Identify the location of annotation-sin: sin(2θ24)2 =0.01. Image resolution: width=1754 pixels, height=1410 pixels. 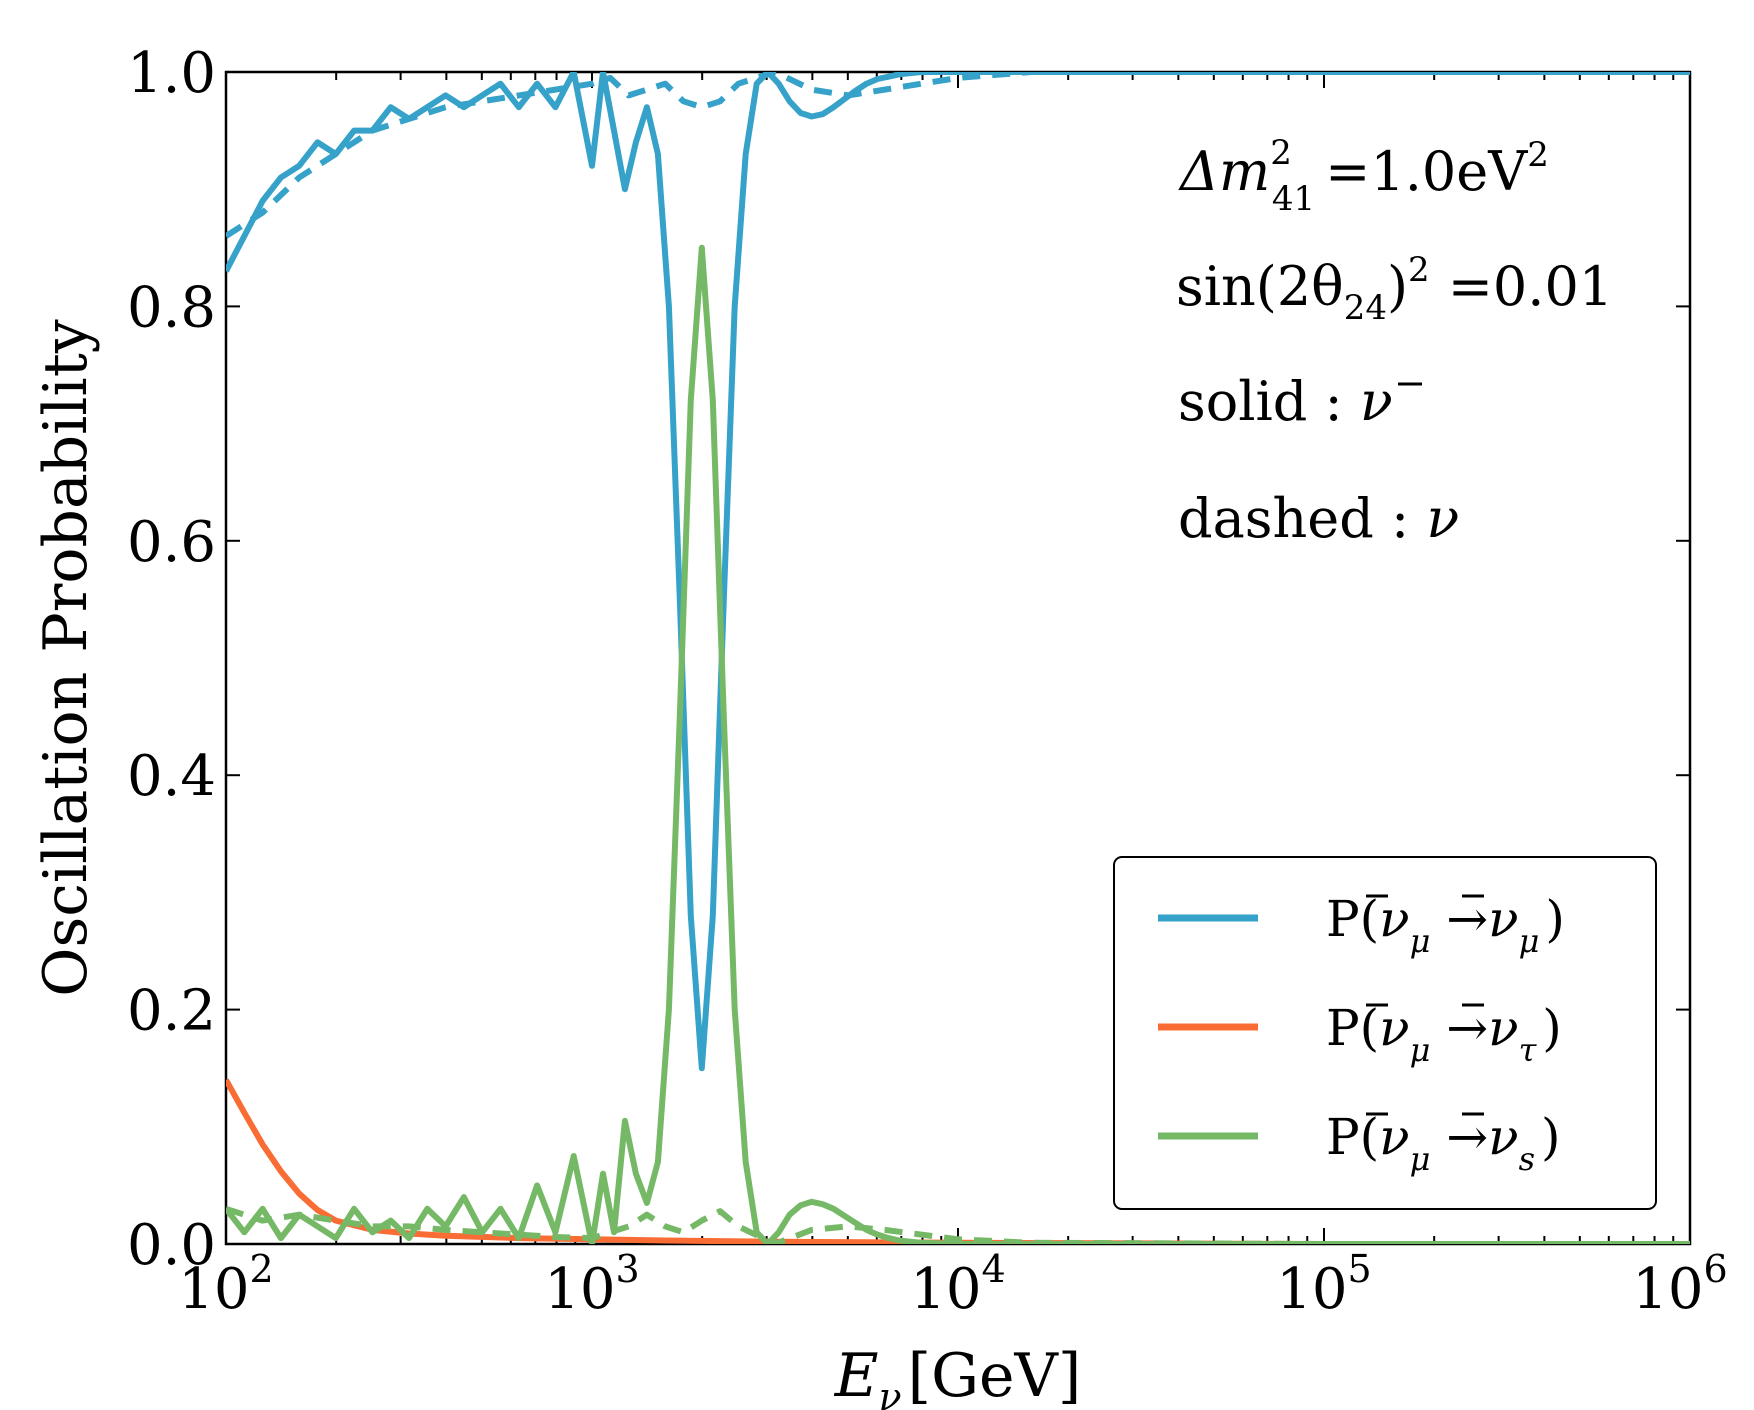
(1394, 289).